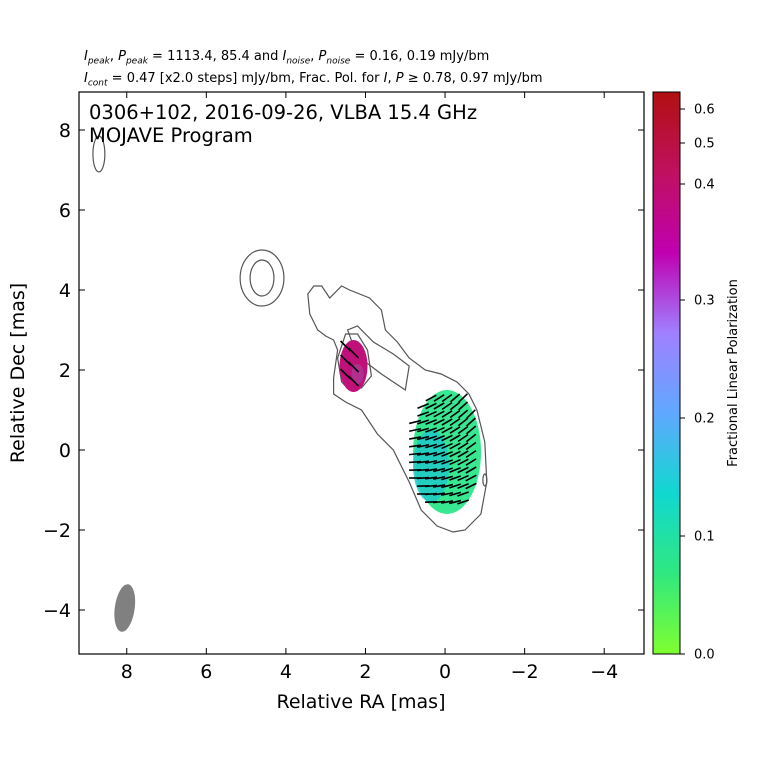 The width and height of the screenshot is (760, 760). I want to click on colorbar-tick-label: 0.1, so click(704, 537).